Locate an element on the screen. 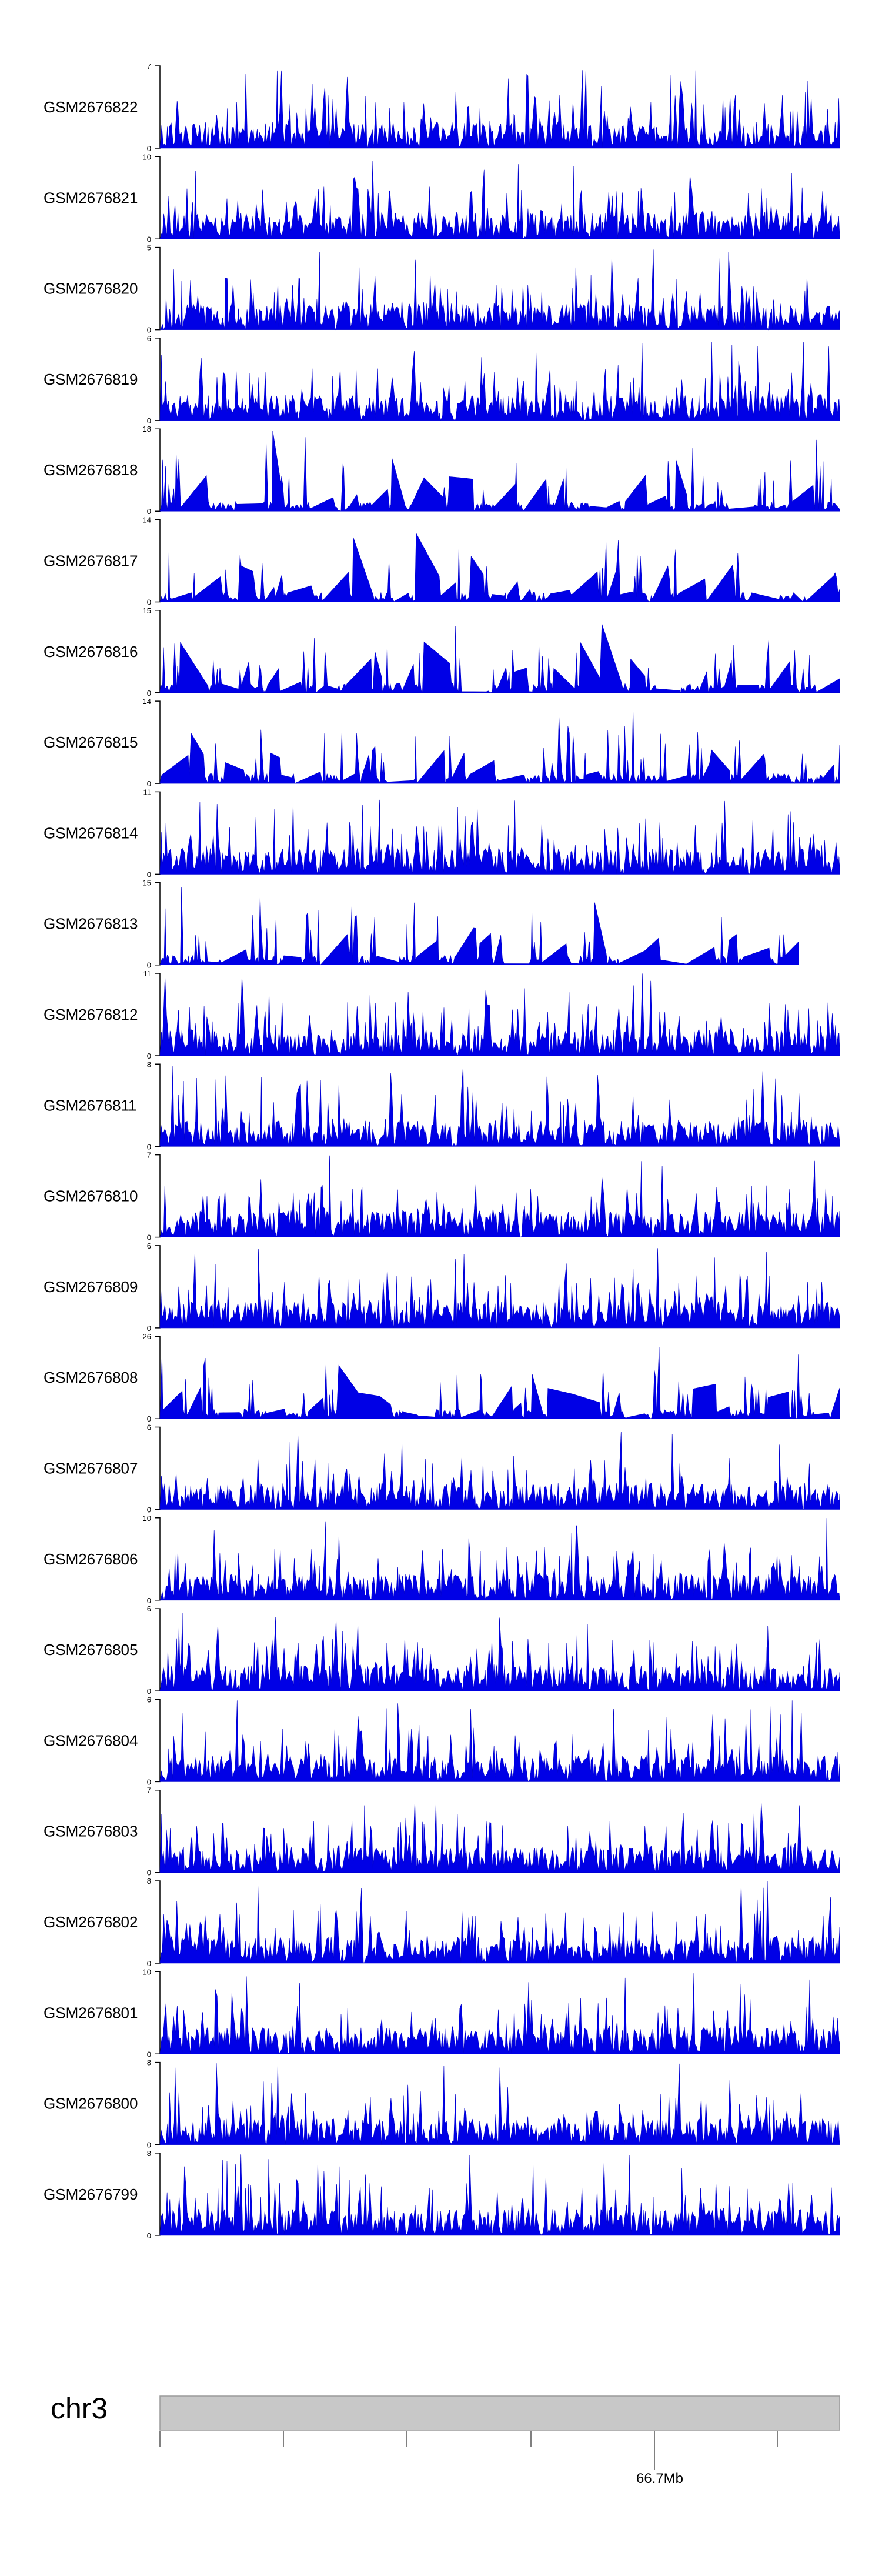  track-label: GSM2676810 is located at coordinates (91, 1196).